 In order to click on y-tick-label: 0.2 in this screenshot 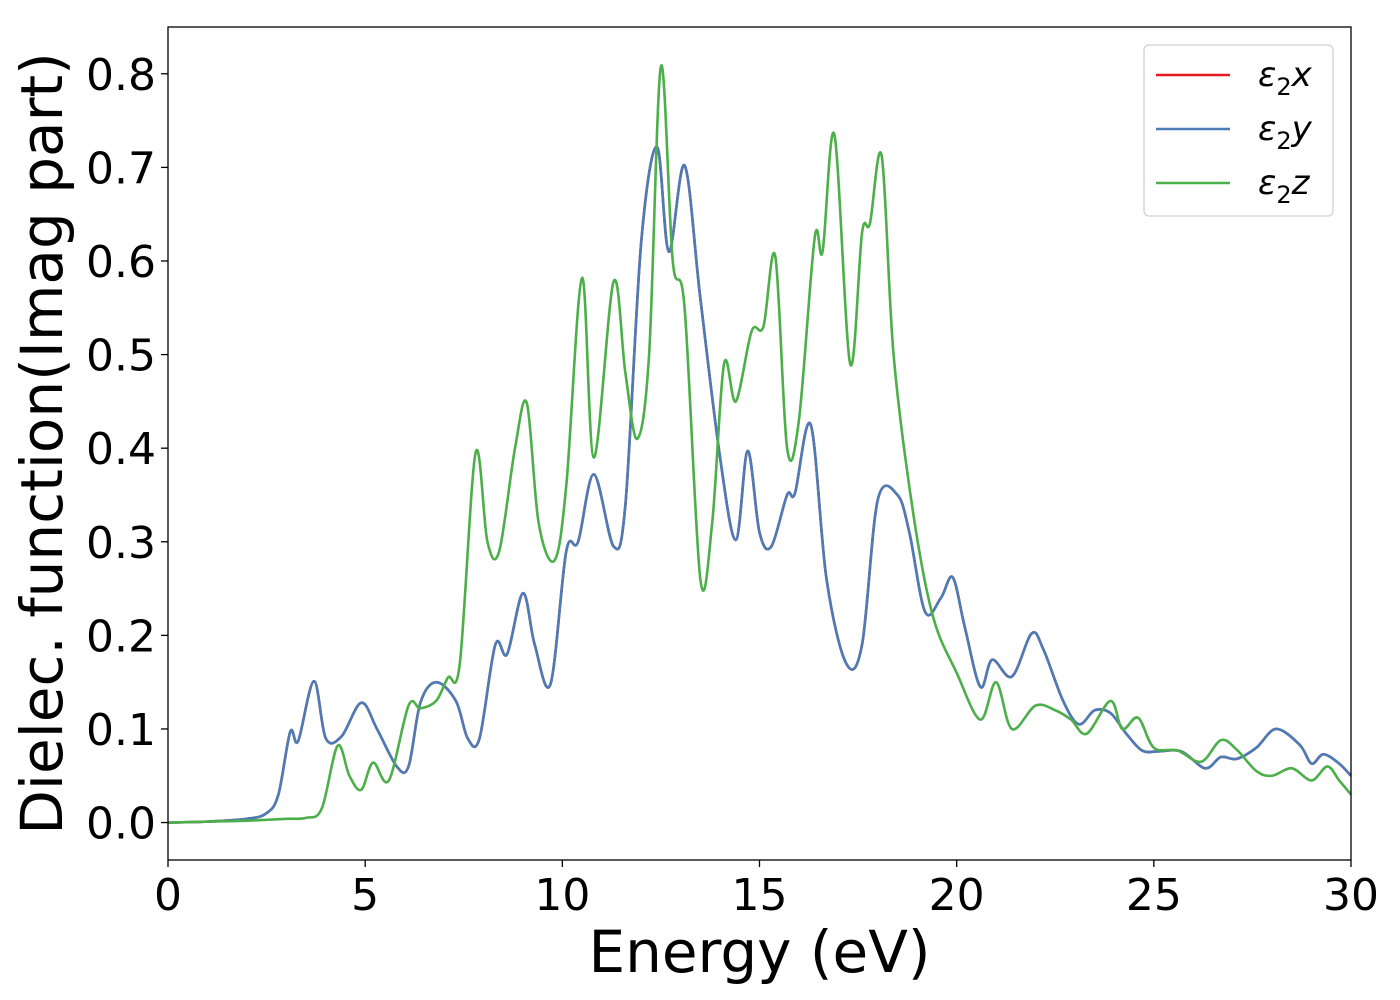, I will do `click(121, 636)`.